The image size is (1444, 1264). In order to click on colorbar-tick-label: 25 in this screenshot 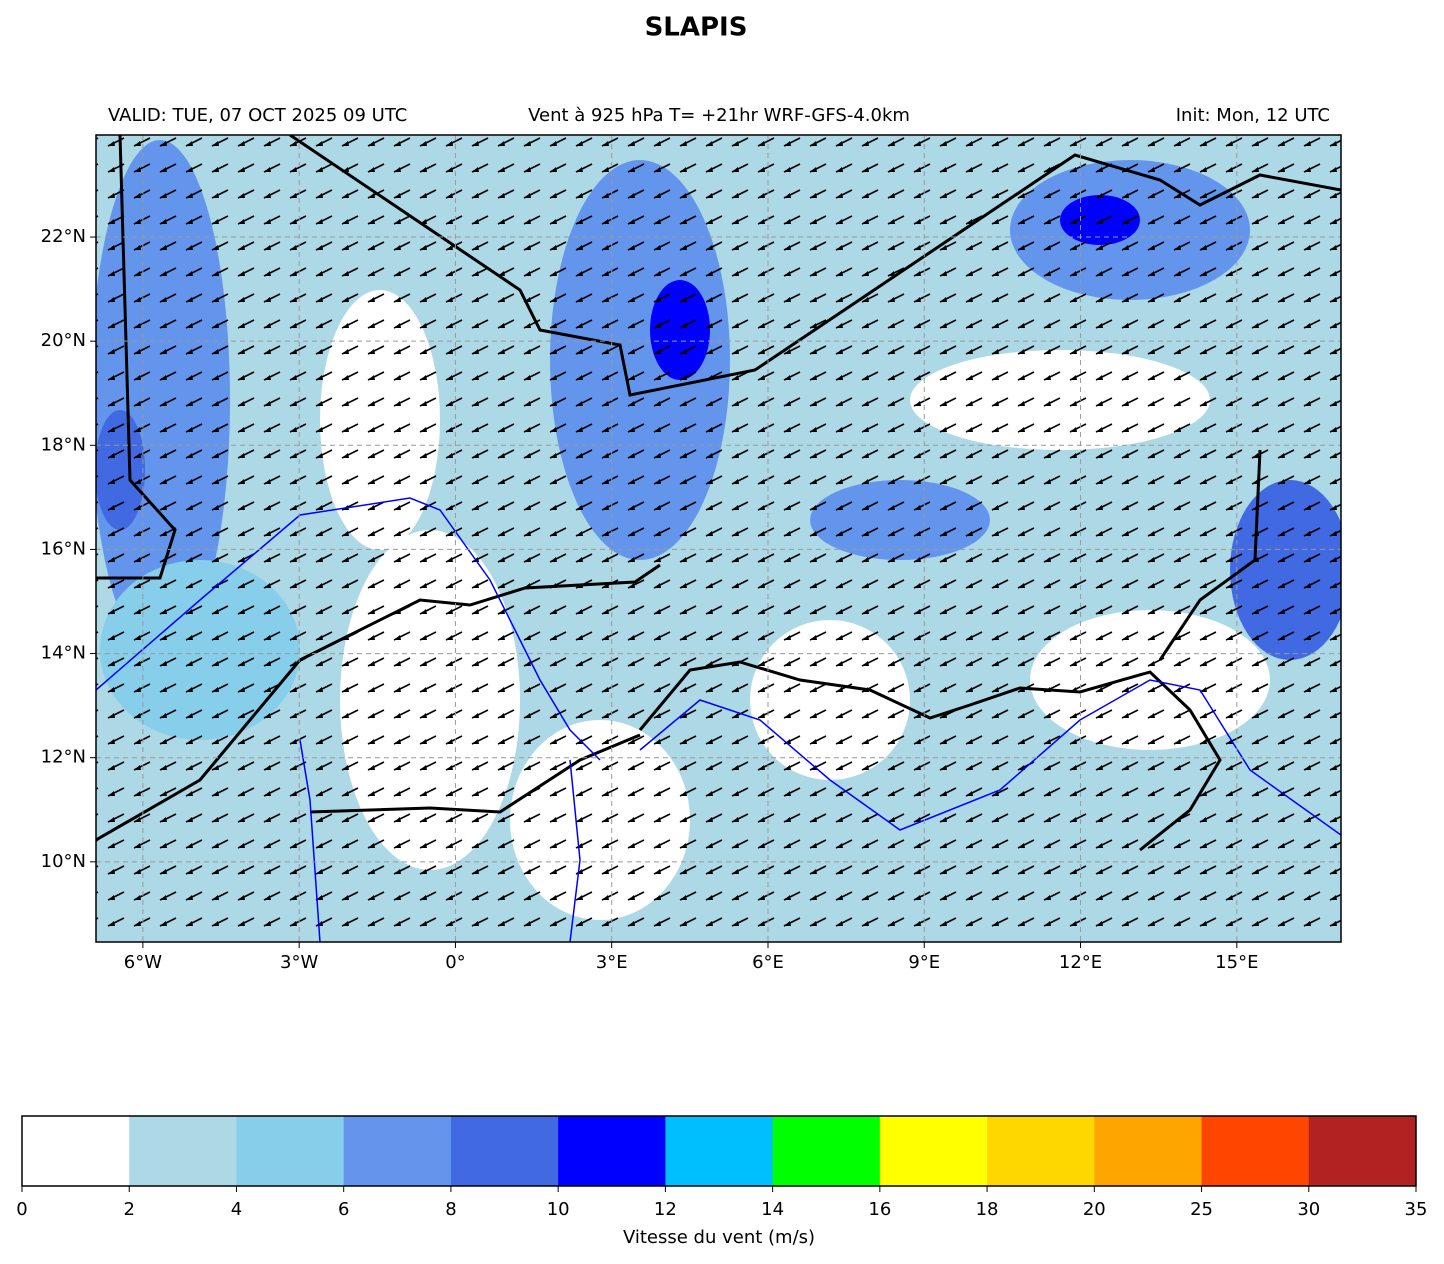, I will do `click(1201, 1209)`.